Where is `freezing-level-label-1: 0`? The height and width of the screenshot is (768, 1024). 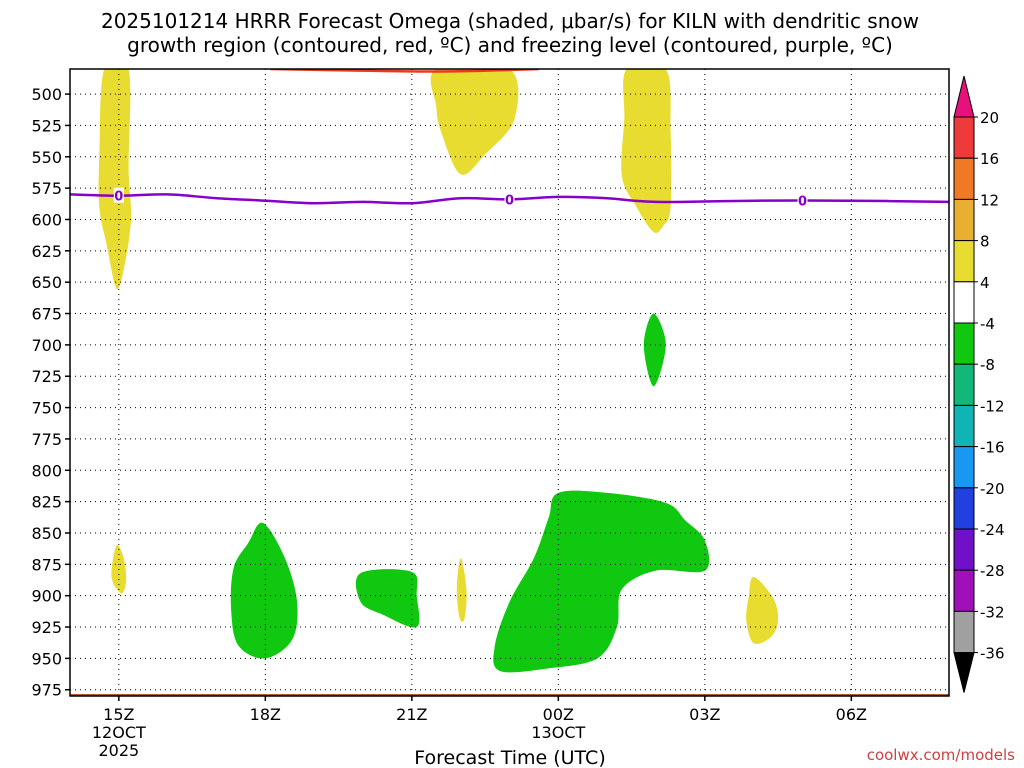
freezing-level-label-1: 0 is located at coordinates (509, 200).